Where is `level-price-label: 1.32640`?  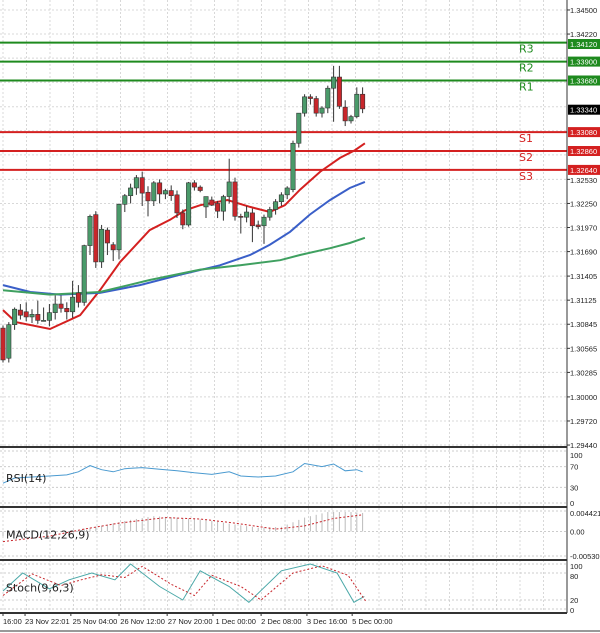 level-price-label: 1.32640 is located at coordinates (583, 170).